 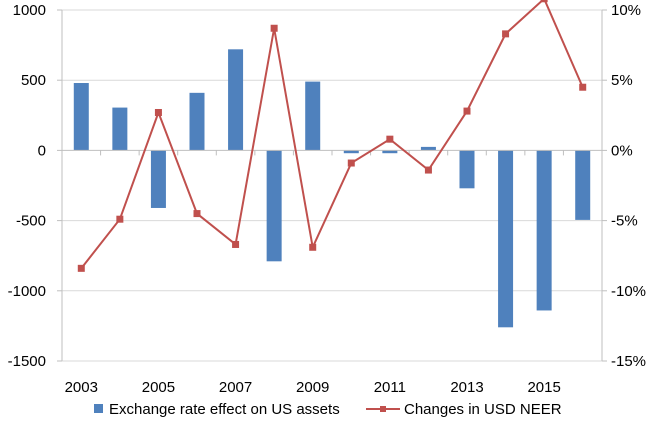 What do you see at coordinates (622, 150) in the screenshot?
I see `y-right-tick-label: 0%` at bounding box center [622, 150].